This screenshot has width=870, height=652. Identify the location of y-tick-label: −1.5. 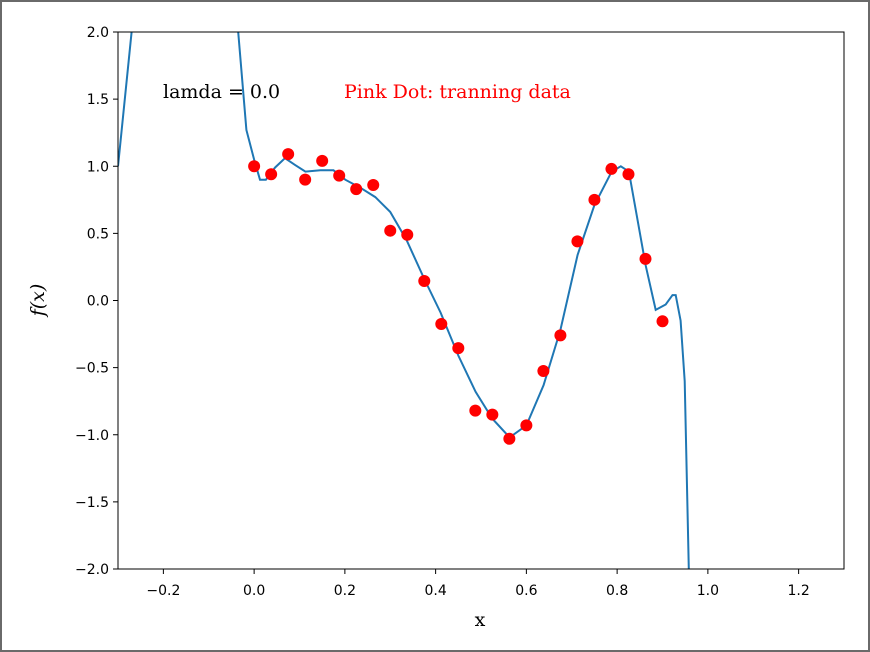
(92, 503).